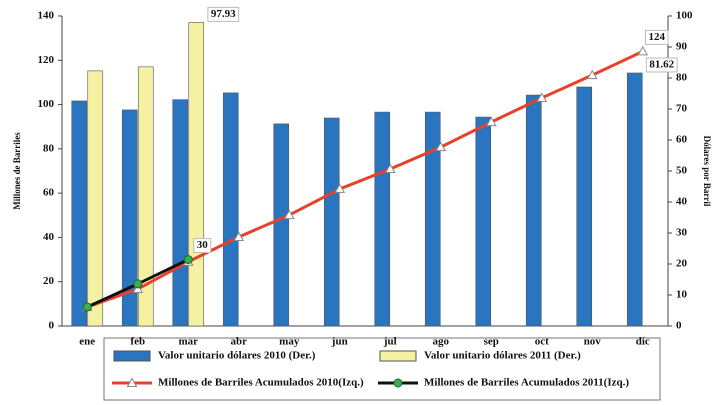 The height and width of the screenshot is (405, 718). What do you see at coordinates (289, 342) in the screenshot?
I see `x-tick-label: may` at bounding box center [289, 342].